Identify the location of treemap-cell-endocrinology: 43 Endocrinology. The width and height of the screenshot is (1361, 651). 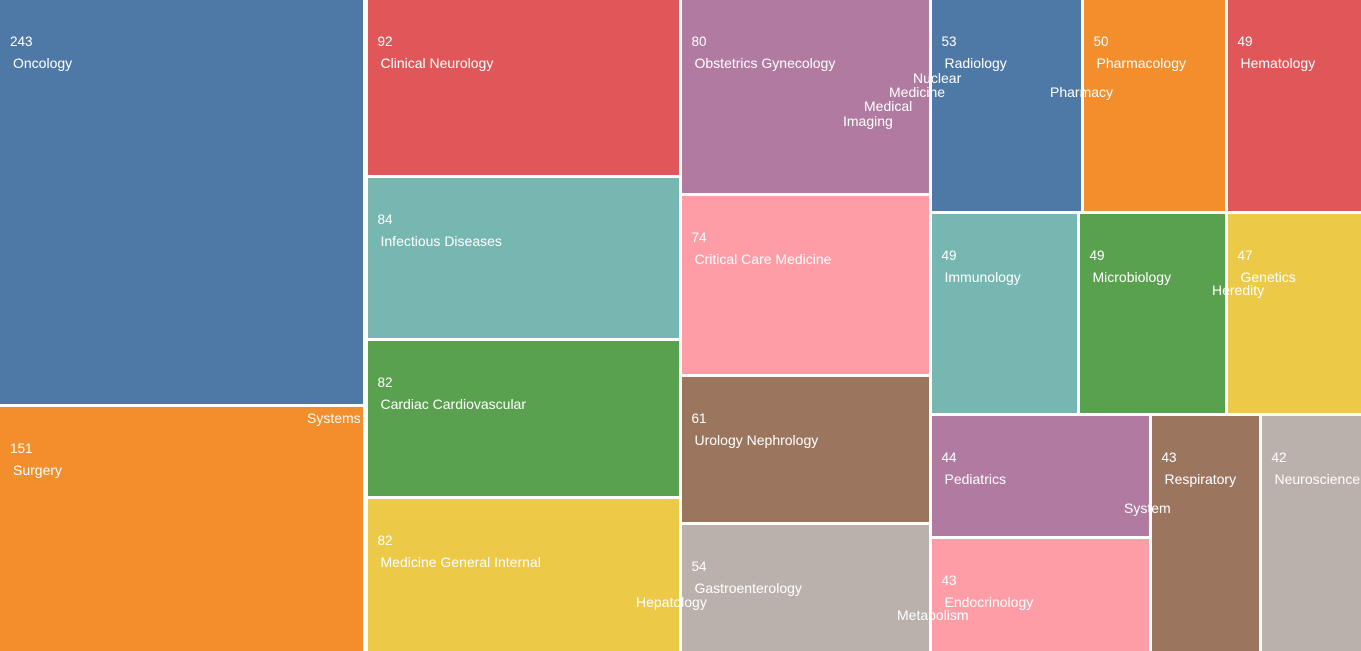
(1040, 594).